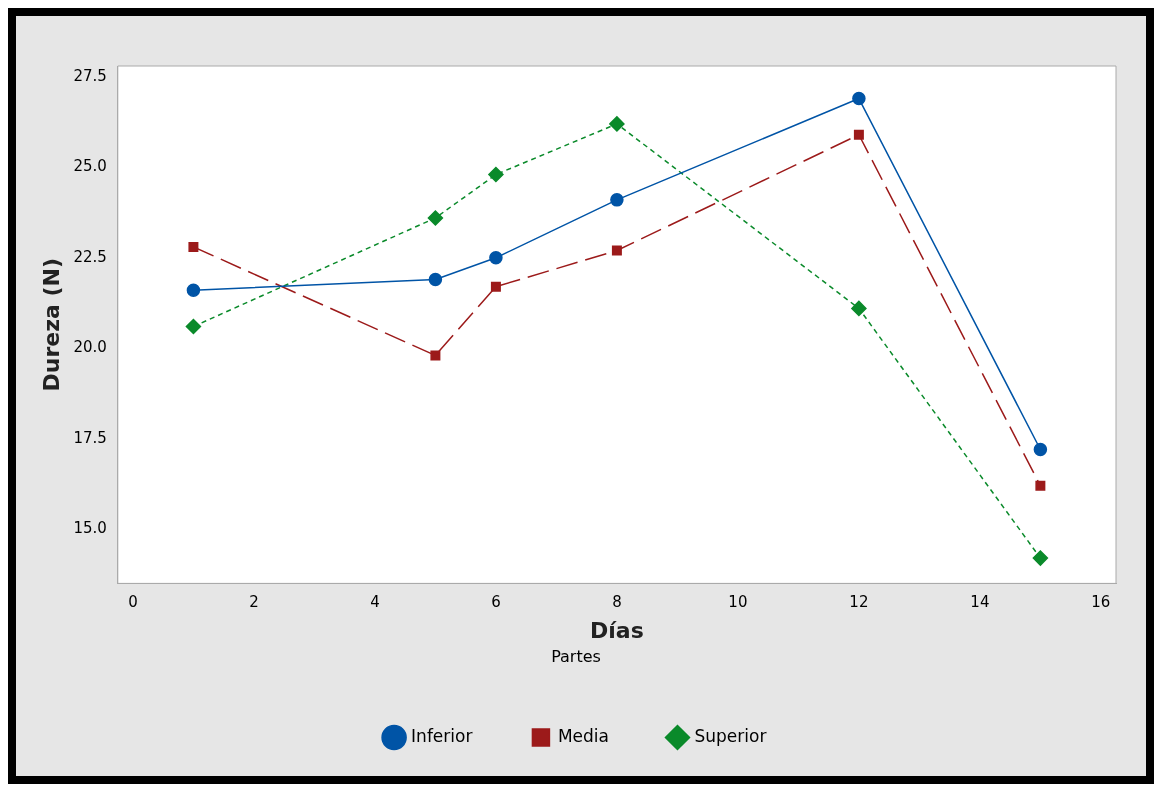  Describe the element at coordinates (133, 602) in the screenshot. I see `x-tick-label: 0` at that location.